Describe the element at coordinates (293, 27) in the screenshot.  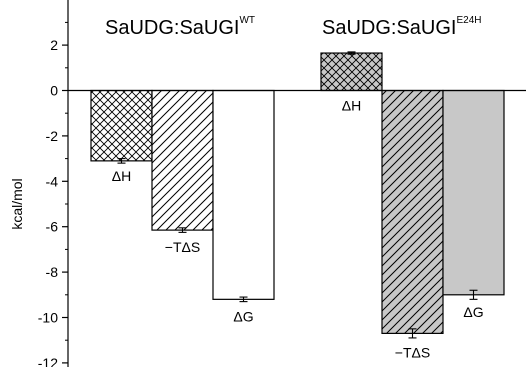
I see `panel-titles: SaUDG:SaUGIWT SaUDG:SaUGIE24H` at that location.